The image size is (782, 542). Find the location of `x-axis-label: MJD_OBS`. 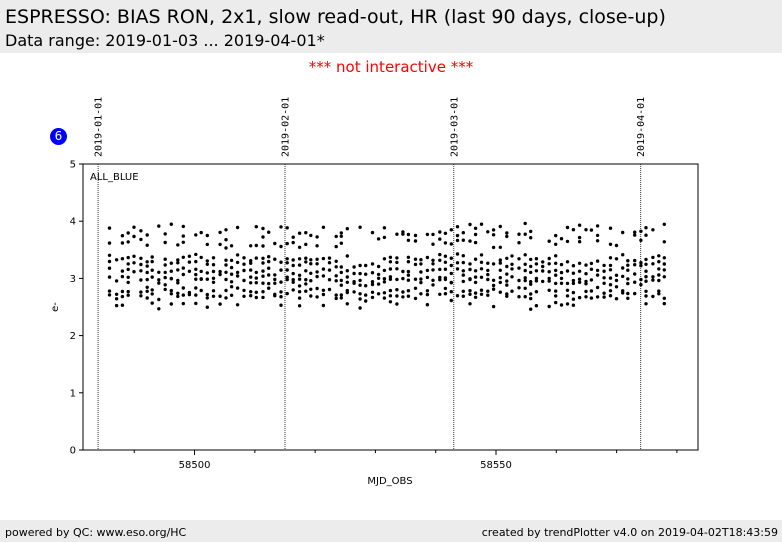

x-axis-label: MJD_OBS is located at coordinates (389, 481).